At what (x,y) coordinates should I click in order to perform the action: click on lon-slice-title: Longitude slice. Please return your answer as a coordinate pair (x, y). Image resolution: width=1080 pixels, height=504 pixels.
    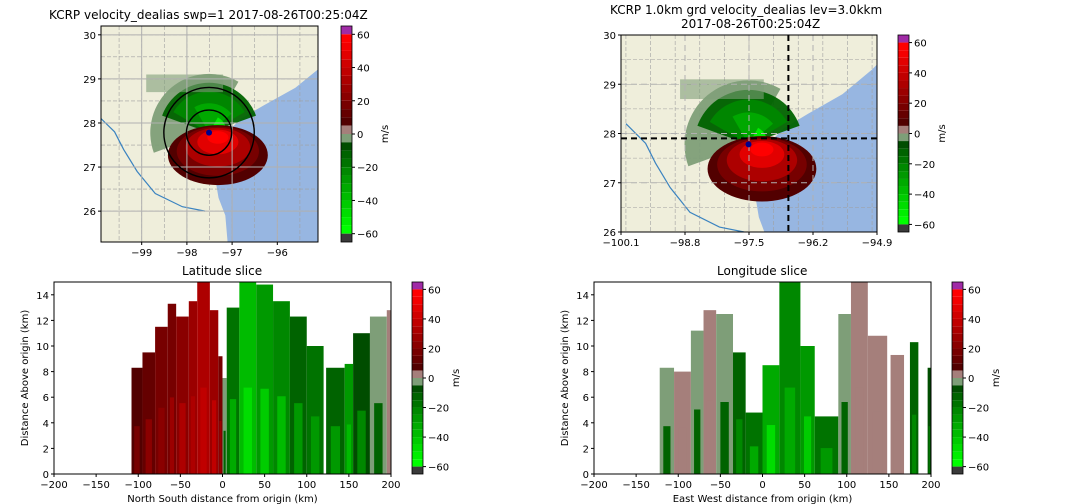
    Looking at the image, I should click on (762, 271).